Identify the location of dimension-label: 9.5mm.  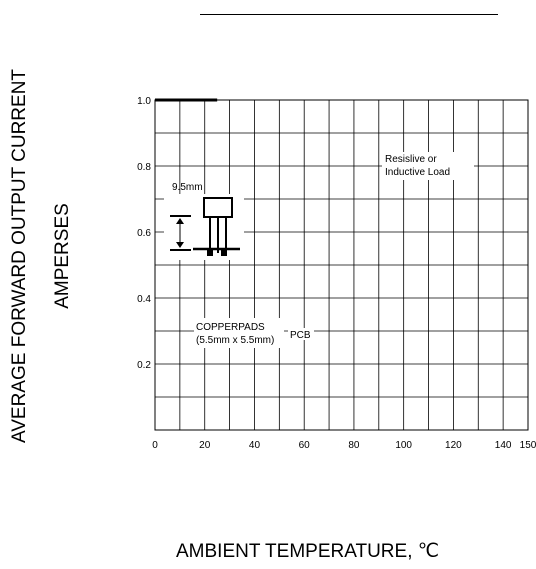
(187, 187).